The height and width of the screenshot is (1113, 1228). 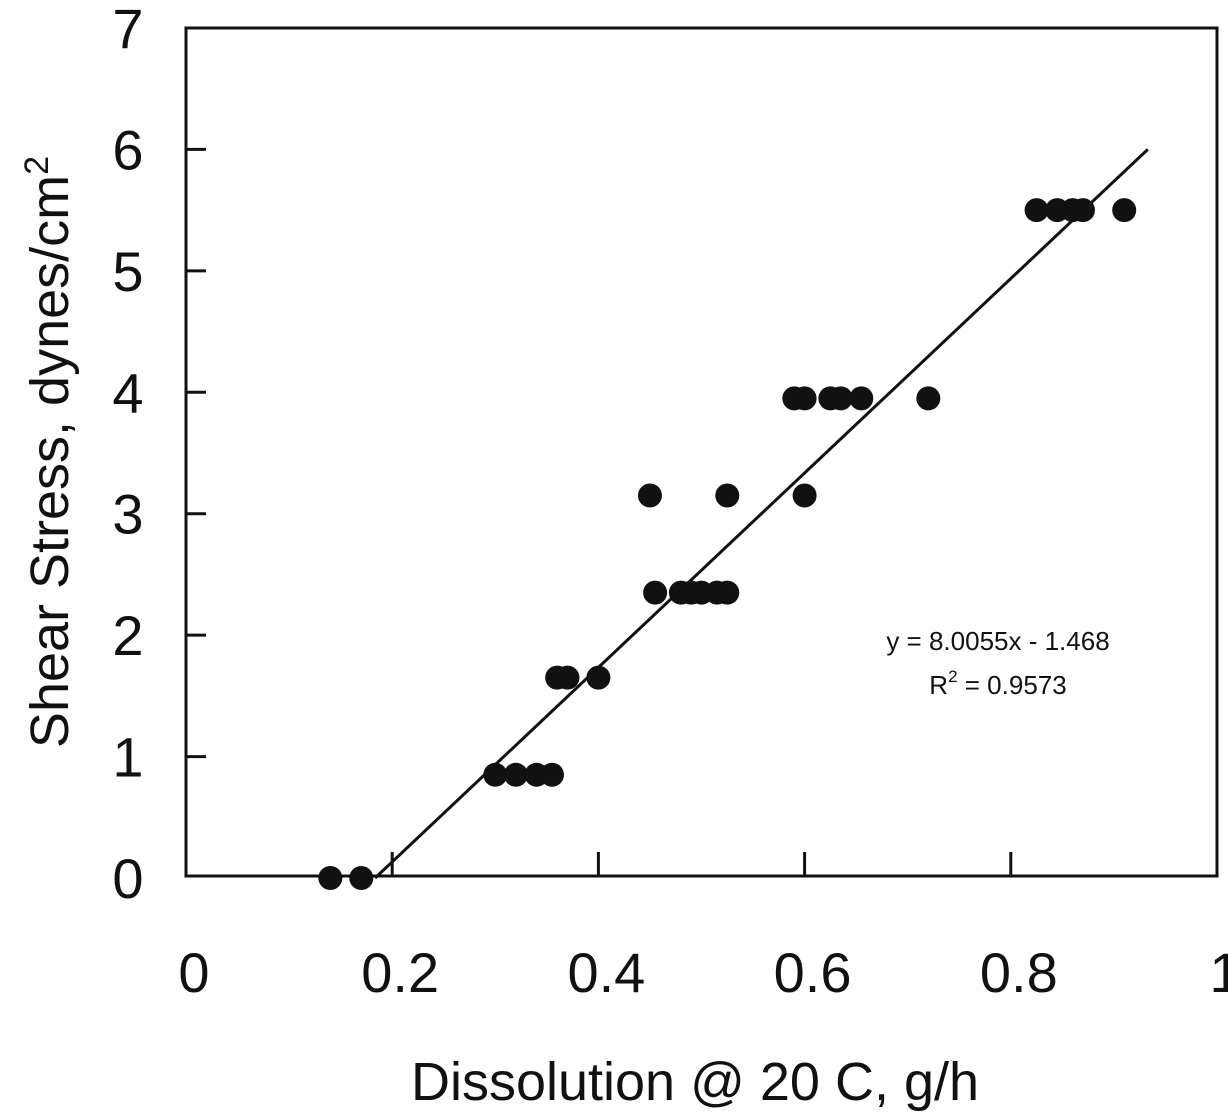 What do you see at coordinates (37, 165) in the screenshot?
I see `y-axis-title-superscript: 2` at bounding box center [37, 165].